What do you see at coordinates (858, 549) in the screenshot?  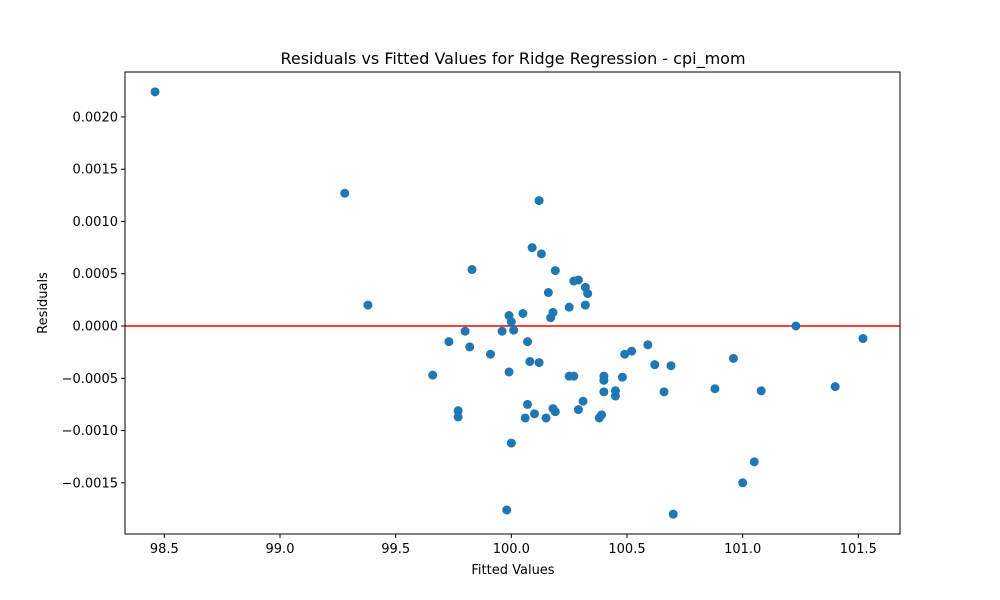 I see `x-tick-label: 101.5` at bounding box center [858, 549].